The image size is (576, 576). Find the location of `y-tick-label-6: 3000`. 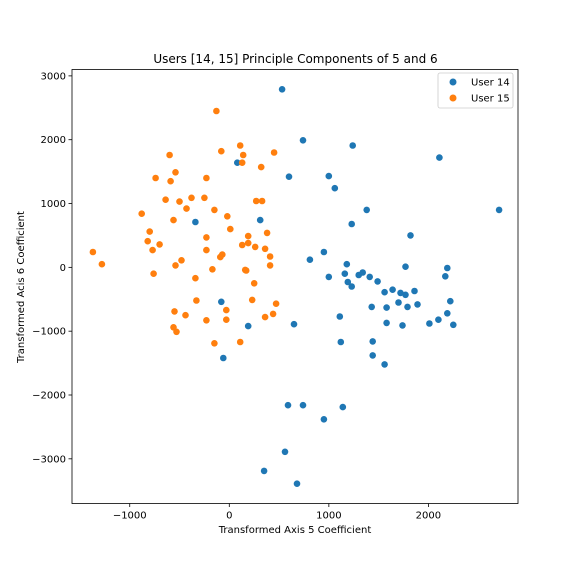

y-tick-label-6: 3000 is located at coordinates (53, 76).